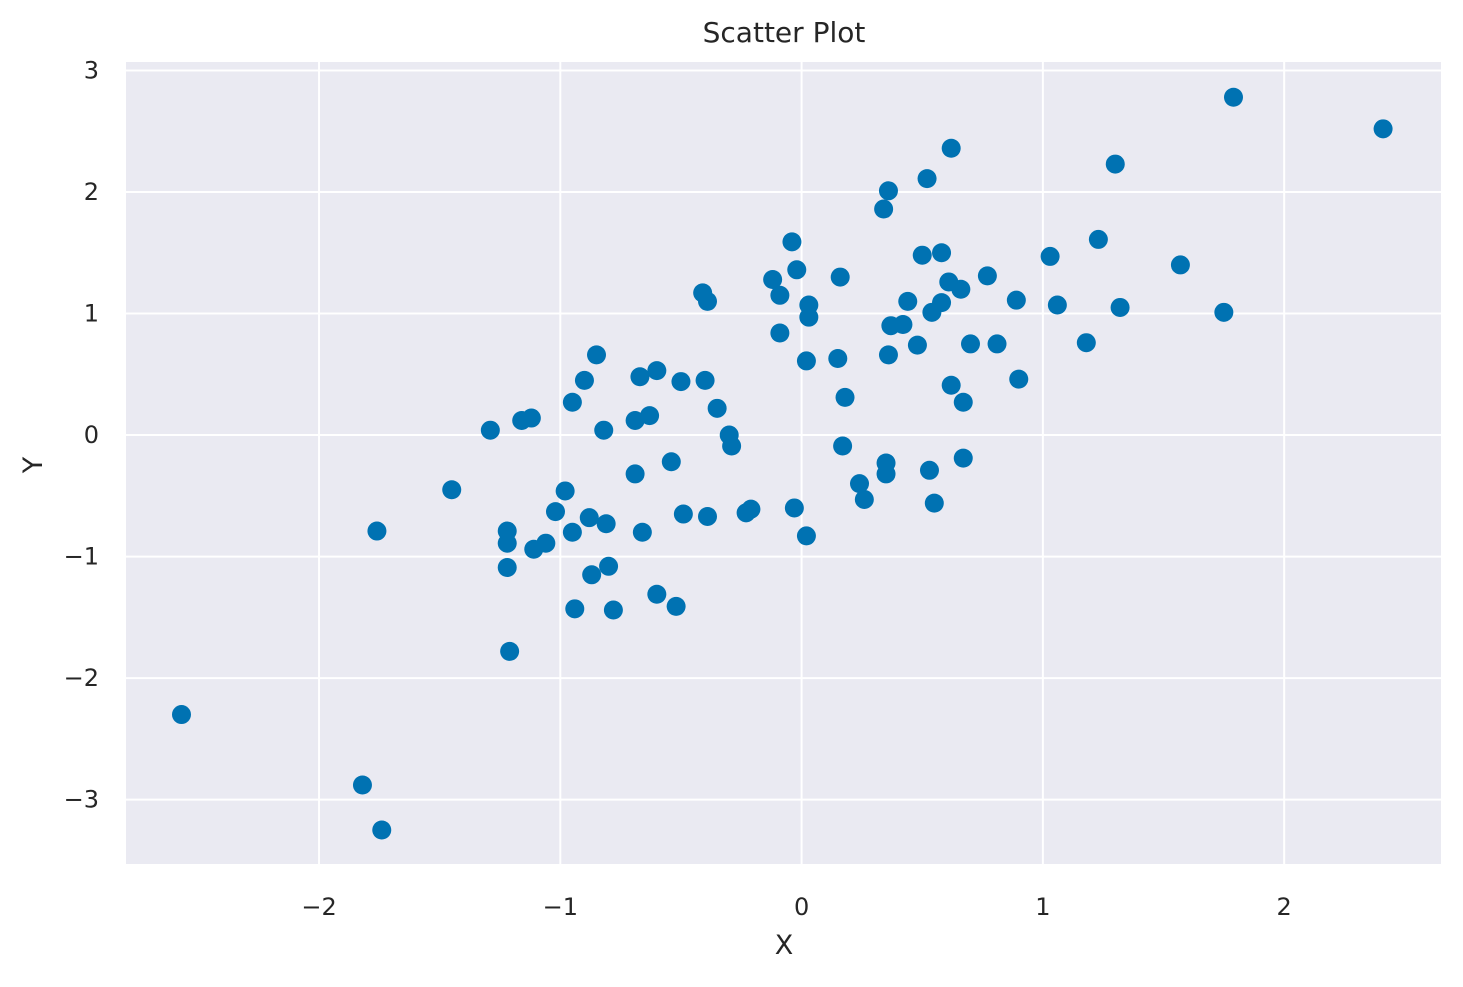 The width and height of the screenshot is (1463, 987). What do you see at coordinates (81, 557) in the screenshot?
I see `y-tick-label: −1` at bounding box center [81, 557].